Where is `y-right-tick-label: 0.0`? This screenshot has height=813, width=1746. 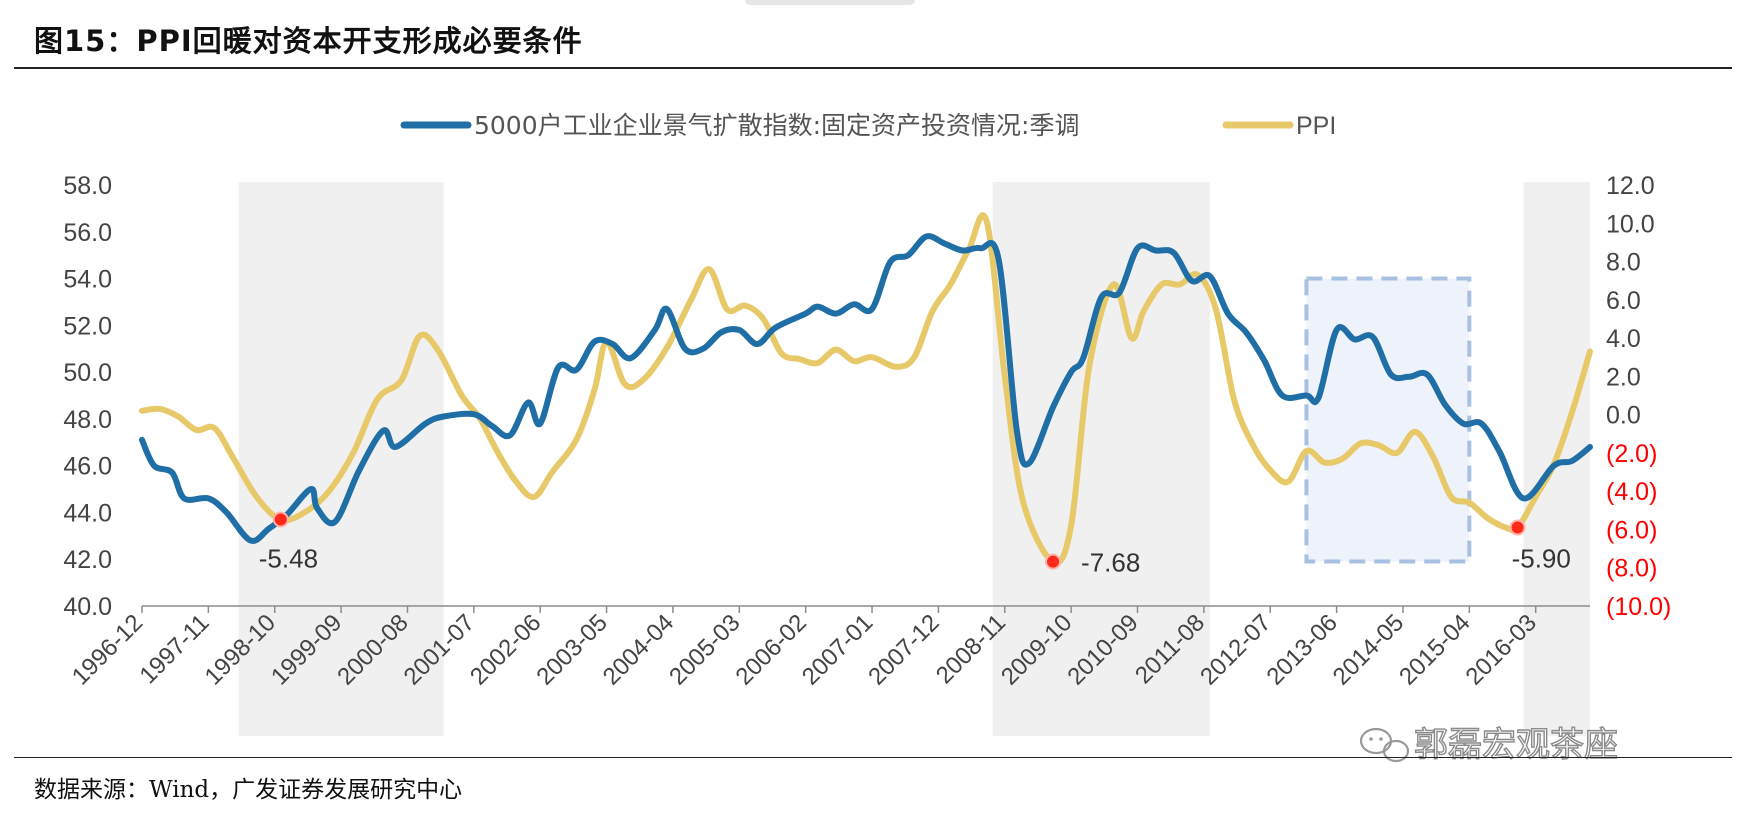
y-right-tick-label: 0.0 is located at coordinates (1623, 416).